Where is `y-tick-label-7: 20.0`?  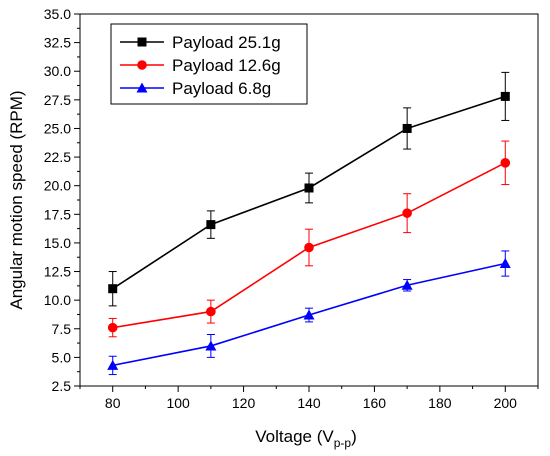
y-tick-label-7: 20.0 is located at coordinates (57, 186).